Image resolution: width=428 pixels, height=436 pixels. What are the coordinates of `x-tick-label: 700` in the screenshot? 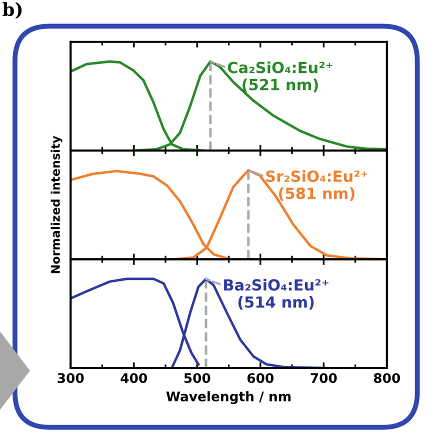 It's located at (323, 378).